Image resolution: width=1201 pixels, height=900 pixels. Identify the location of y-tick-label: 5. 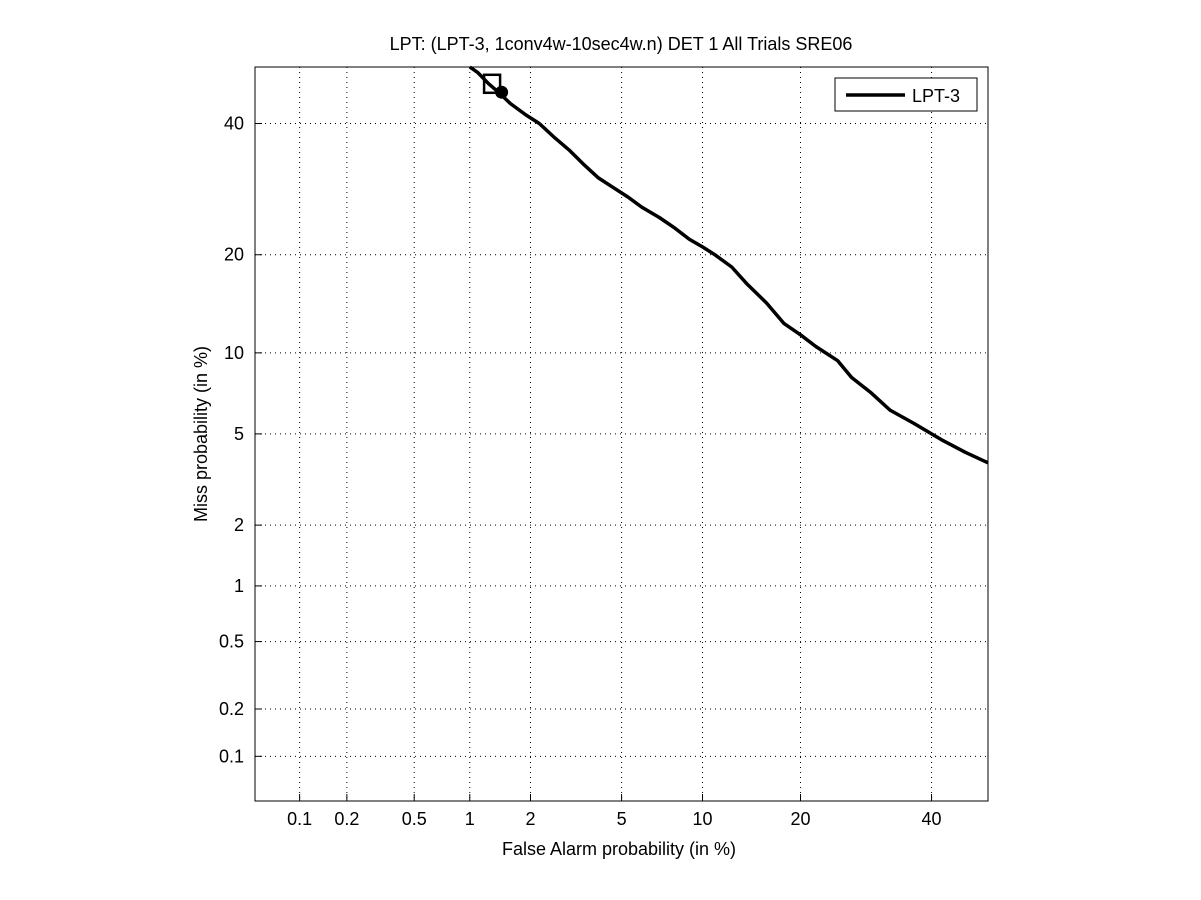
(239, 434).